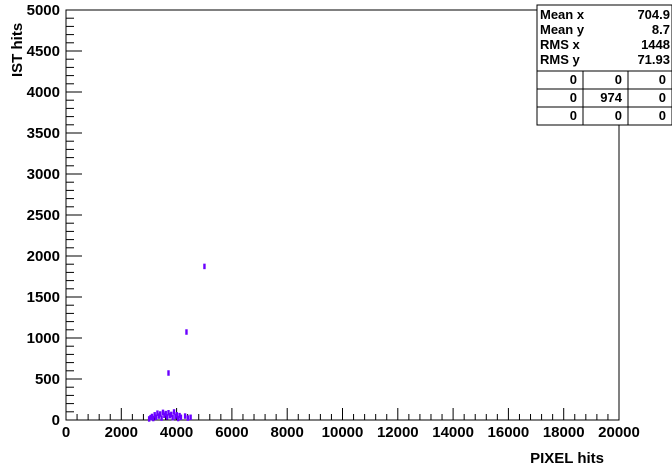  What do you see at coordinates (231, 432) in the screenshot?
I see `x-tick-label: 6000` at bounding box center [231, 432].